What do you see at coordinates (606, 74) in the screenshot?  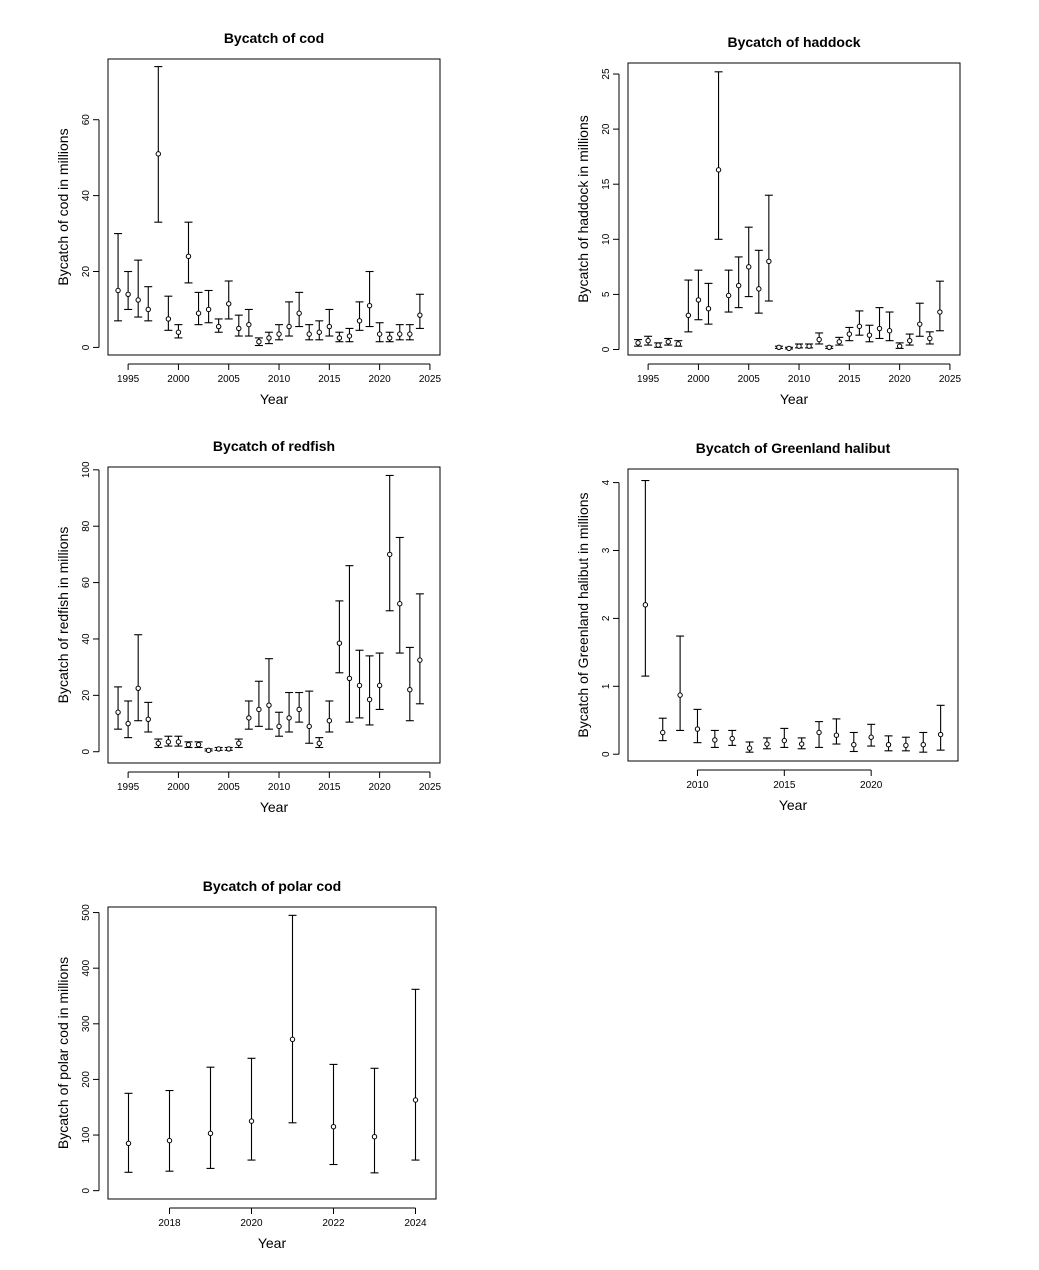 I see `y-tick-label: 25` at bounding box center [606, 74].